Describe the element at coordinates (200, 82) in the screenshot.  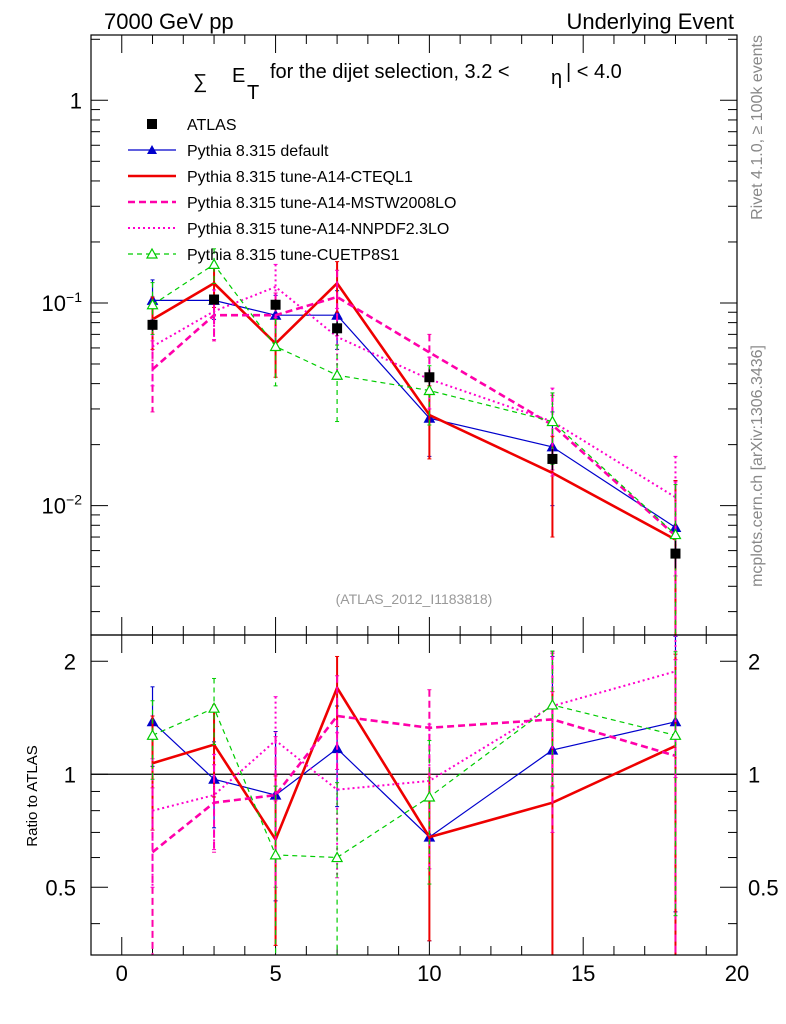
I see `title-sum-symbol: ∑` at that location.